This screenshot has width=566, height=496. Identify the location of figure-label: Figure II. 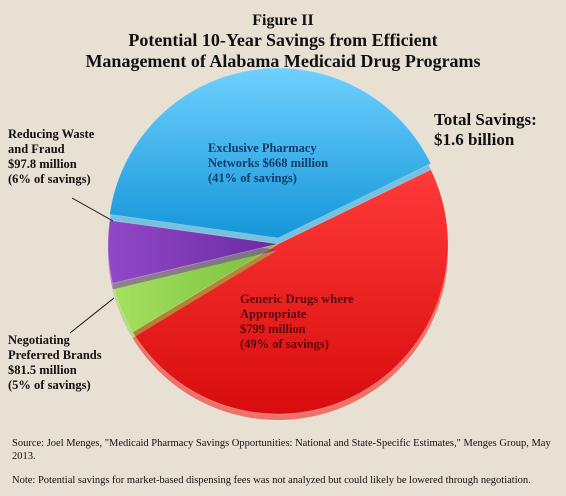
(283, 20).